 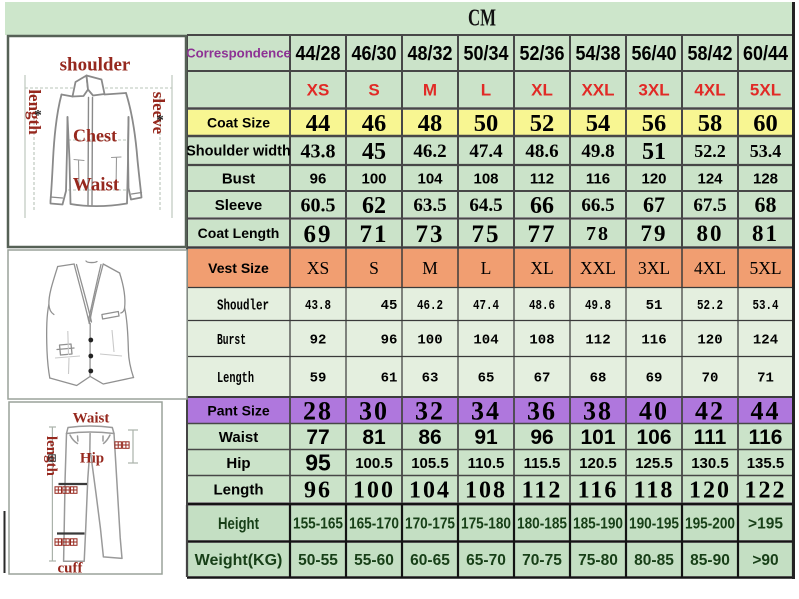 I want to click on svg-text: 46, so click(x=374, y=123).